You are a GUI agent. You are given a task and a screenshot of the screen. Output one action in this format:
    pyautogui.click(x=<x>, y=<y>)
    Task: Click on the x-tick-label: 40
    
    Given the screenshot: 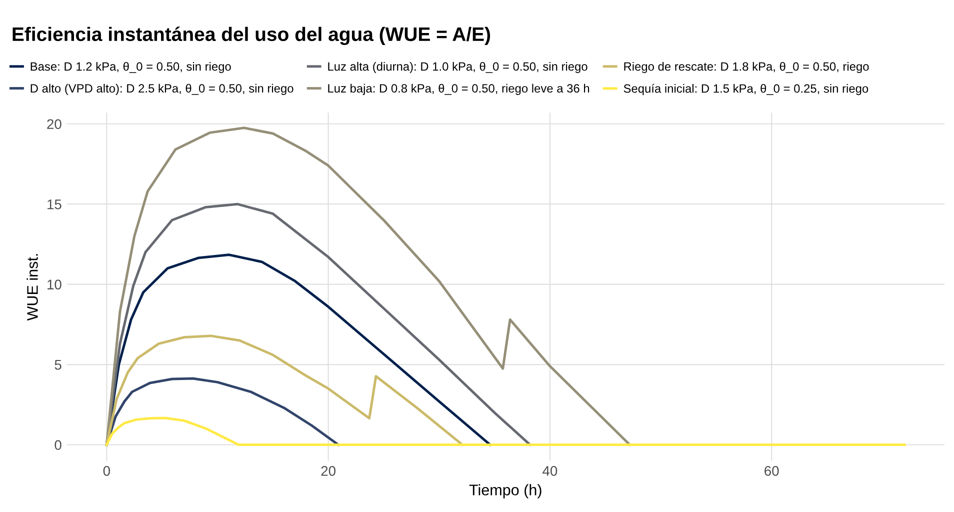 What is the action you would take?
    pyautogui.click(x=550, y=471)
    